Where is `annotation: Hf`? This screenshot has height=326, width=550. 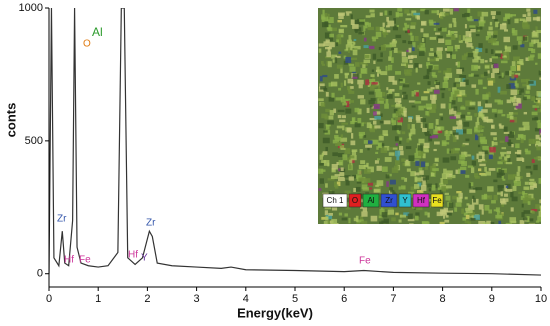 annotation: Hf is located at coordinates (69, 260).